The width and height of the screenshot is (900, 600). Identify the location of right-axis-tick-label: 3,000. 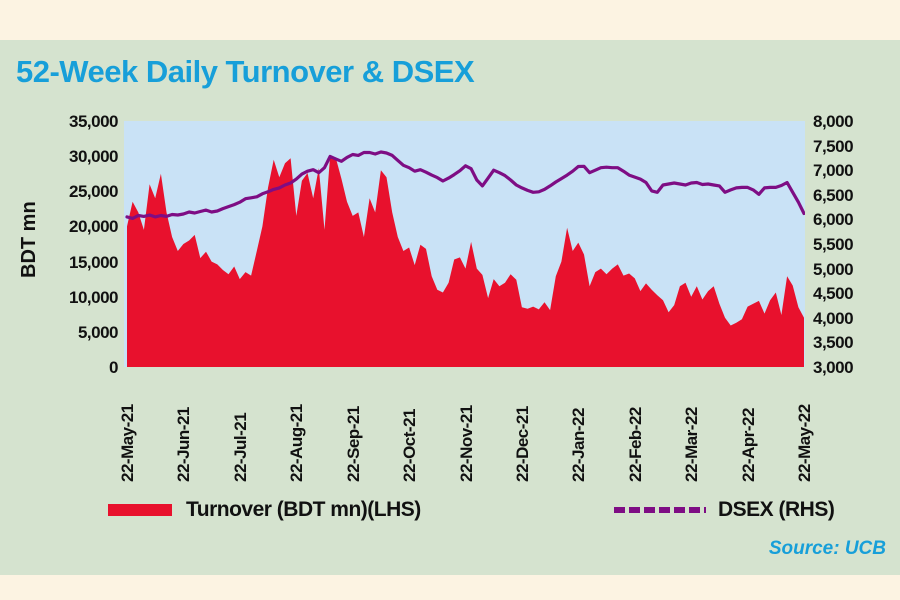
(833, 367).